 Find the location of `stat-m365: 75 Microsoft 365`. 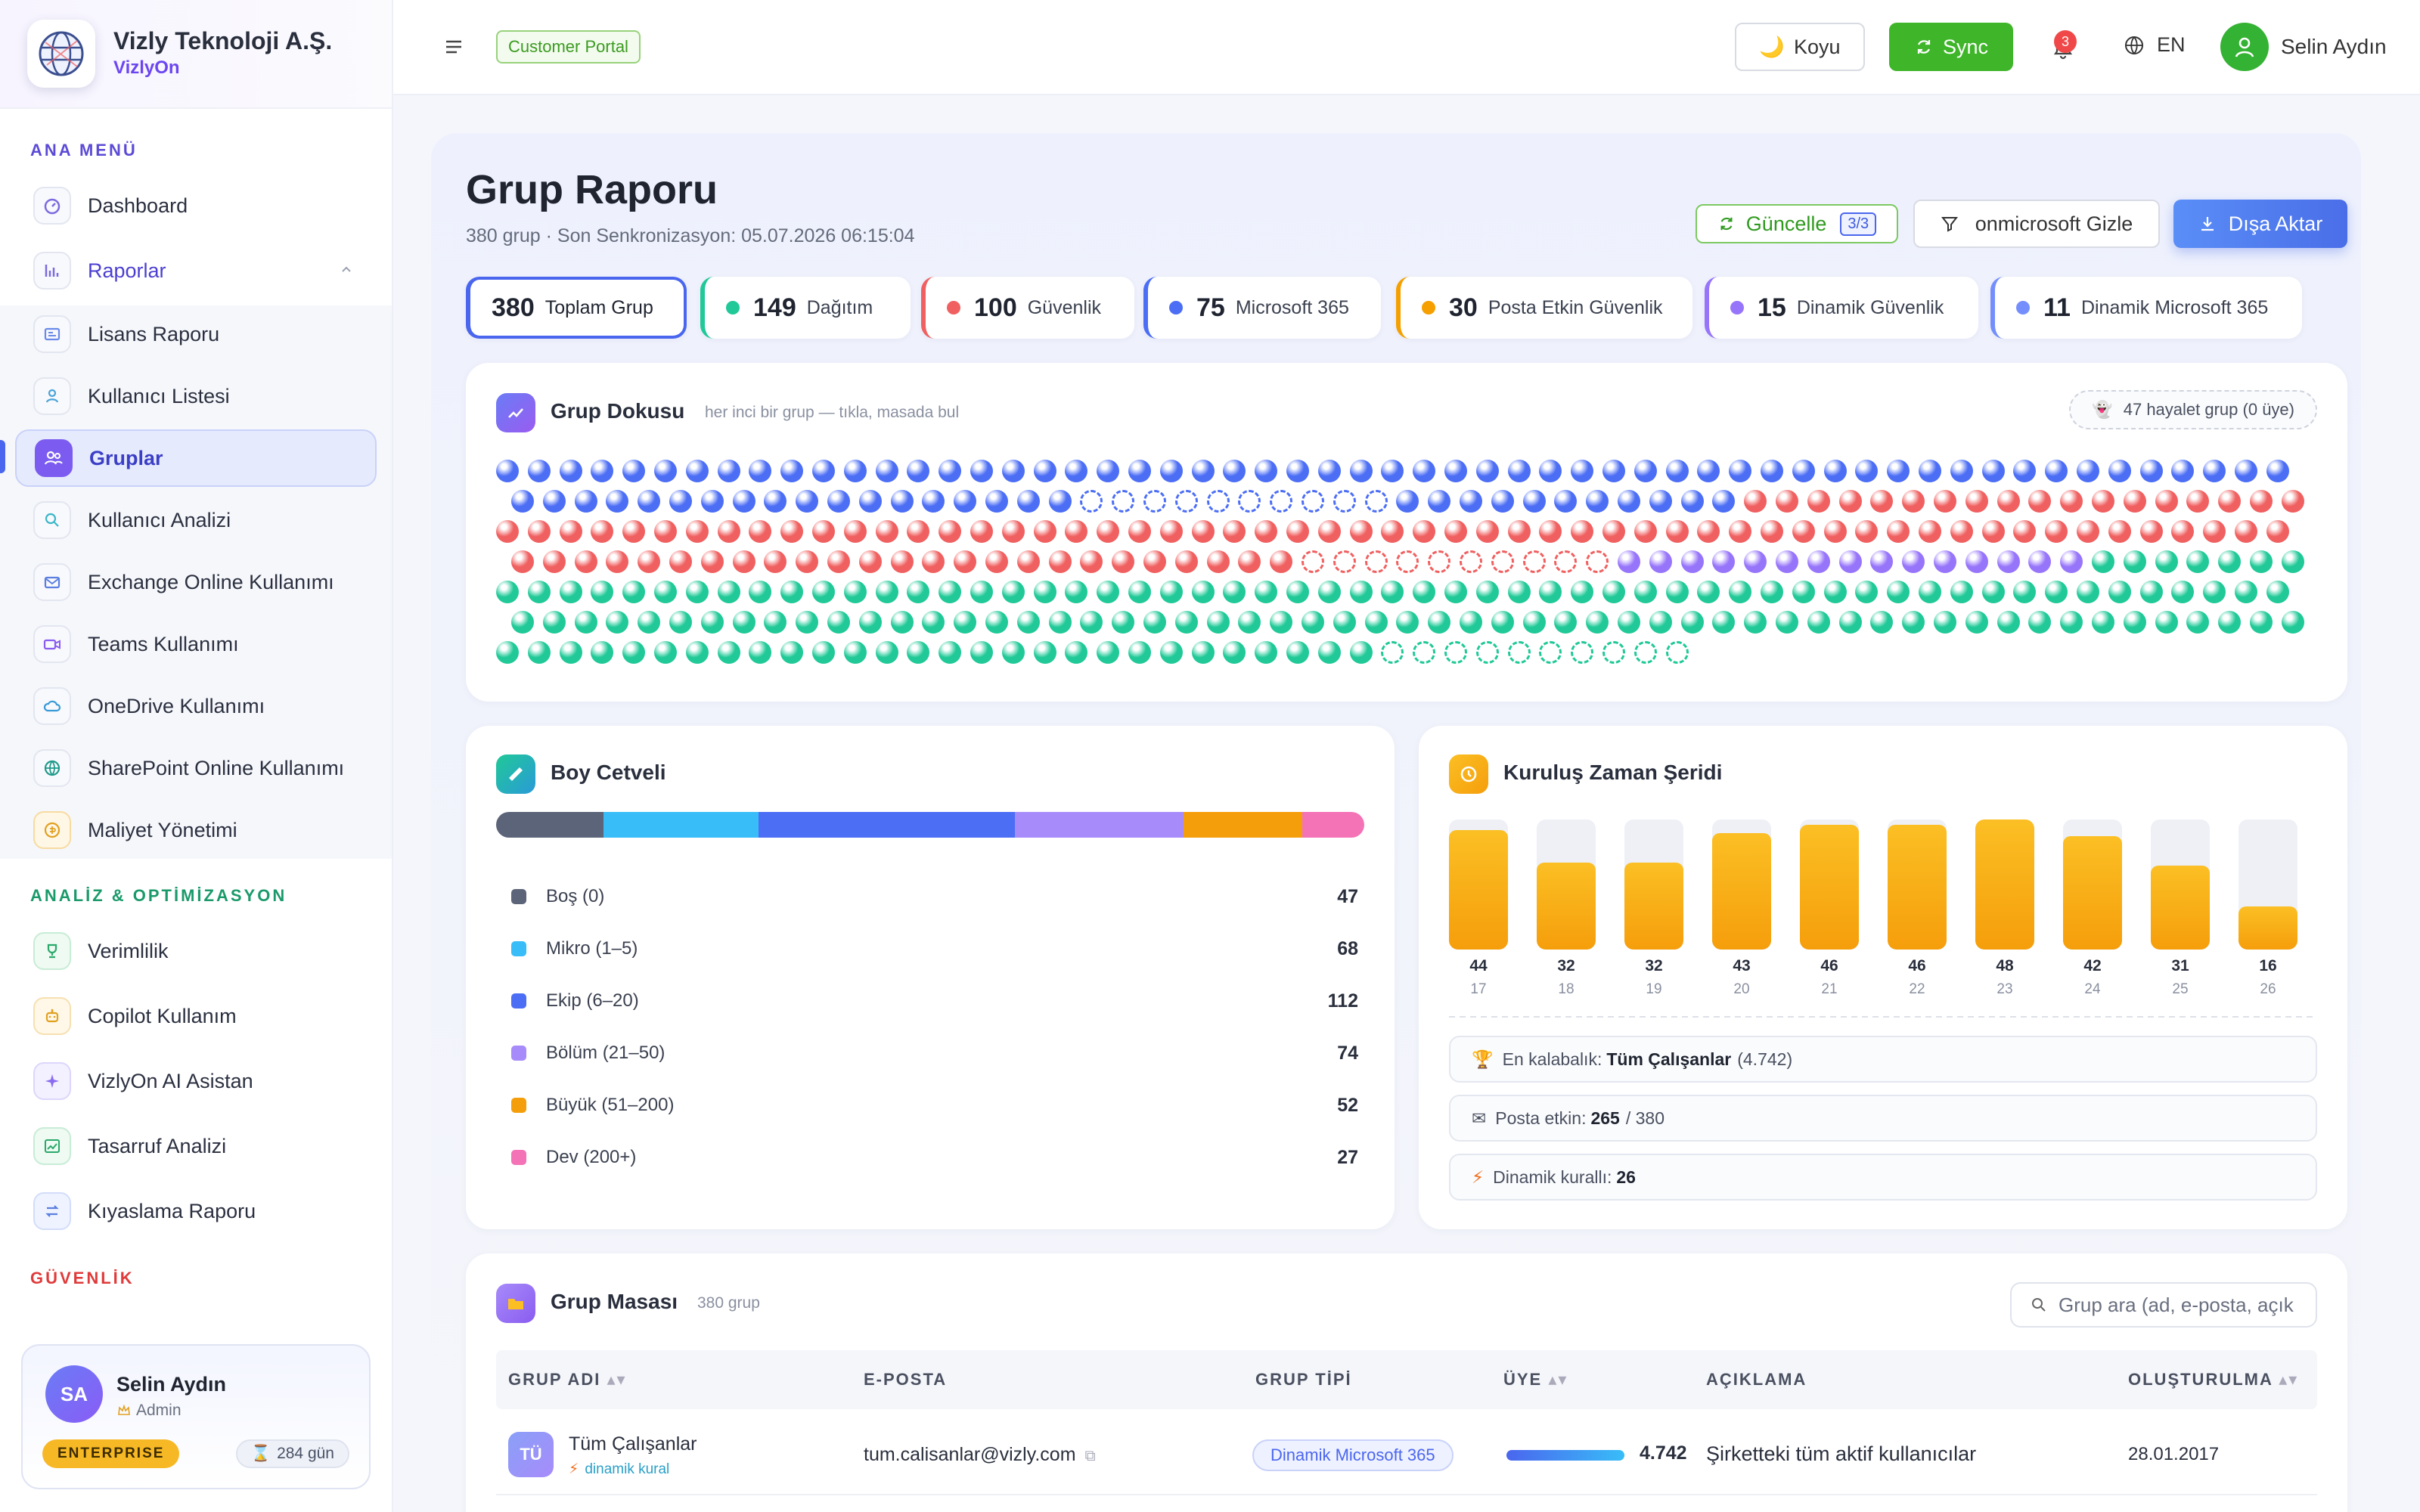

stat-m365: 75 Microsoft 365 is located at coordinates (1262, 308).